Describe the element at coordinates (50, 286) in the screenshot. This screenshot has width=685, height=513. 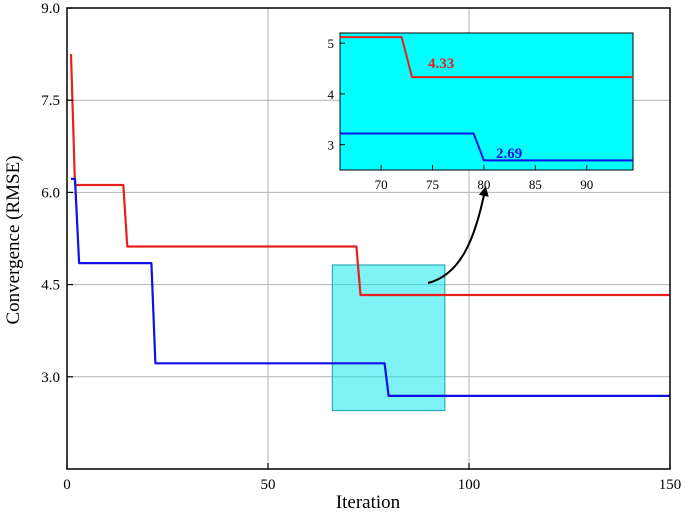
I see `y-tick-label: 4.5` at that location.